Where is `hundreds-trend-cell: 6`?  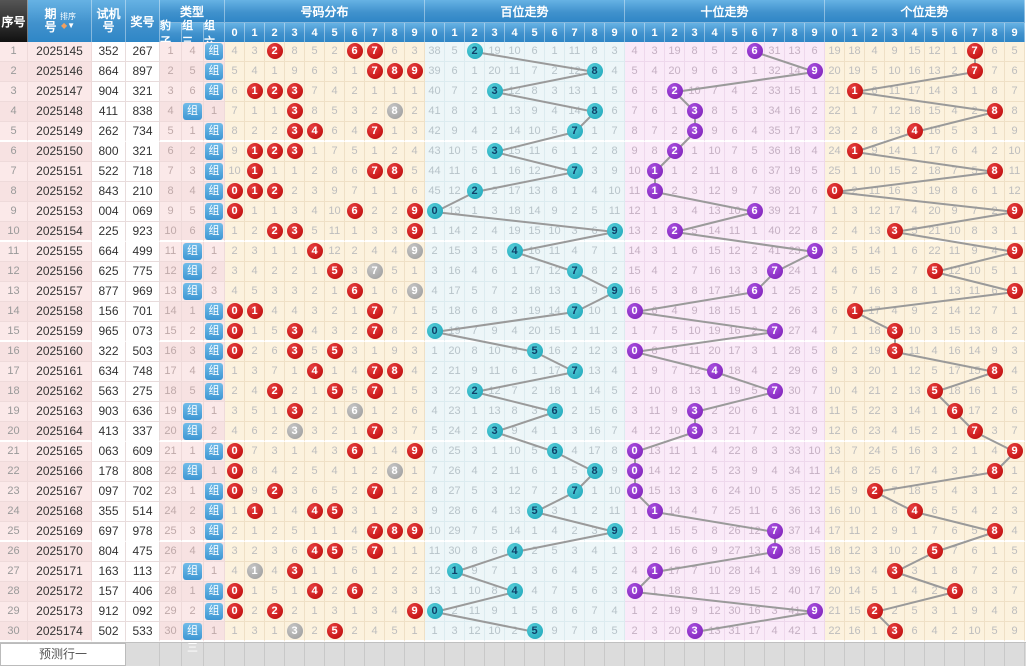 hundreds-trend-cell: 6 is located at coordinates (495, 552).